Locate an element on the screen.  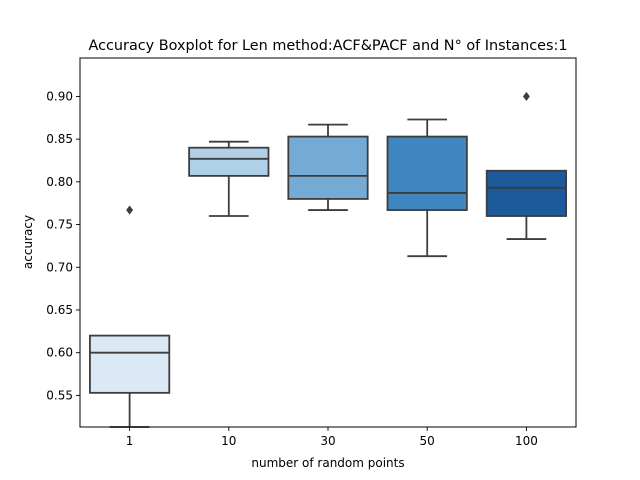
x-tick-label: 10 is located at coordinates (228, 441).